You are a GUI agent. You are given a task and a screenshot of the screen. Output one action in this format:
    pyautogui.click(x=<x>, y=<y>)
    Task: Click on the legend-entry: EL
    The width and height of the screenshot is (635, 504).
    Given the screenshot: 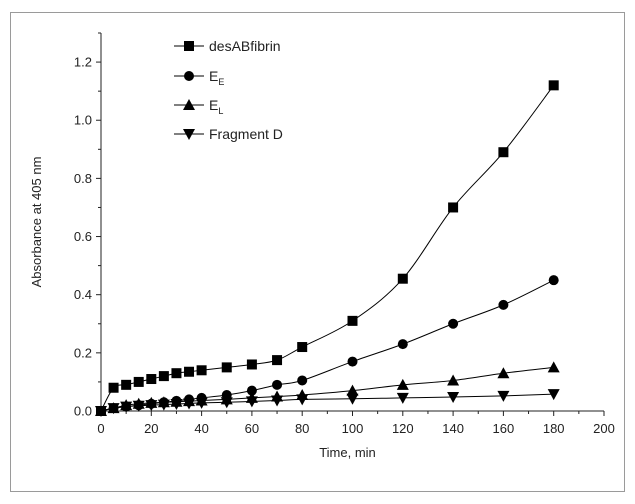 What is the action you would take?
    pyautogui.click(x=198, y=106)
    